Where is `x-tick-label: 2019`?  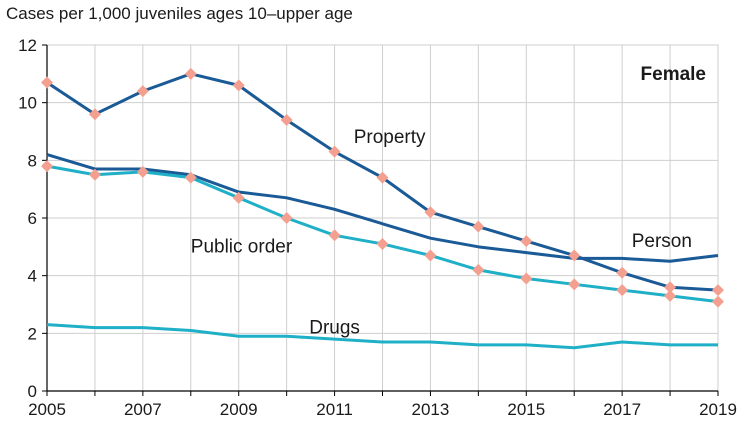 x-tick-label: 2019 is located at coordinates (718, 409).